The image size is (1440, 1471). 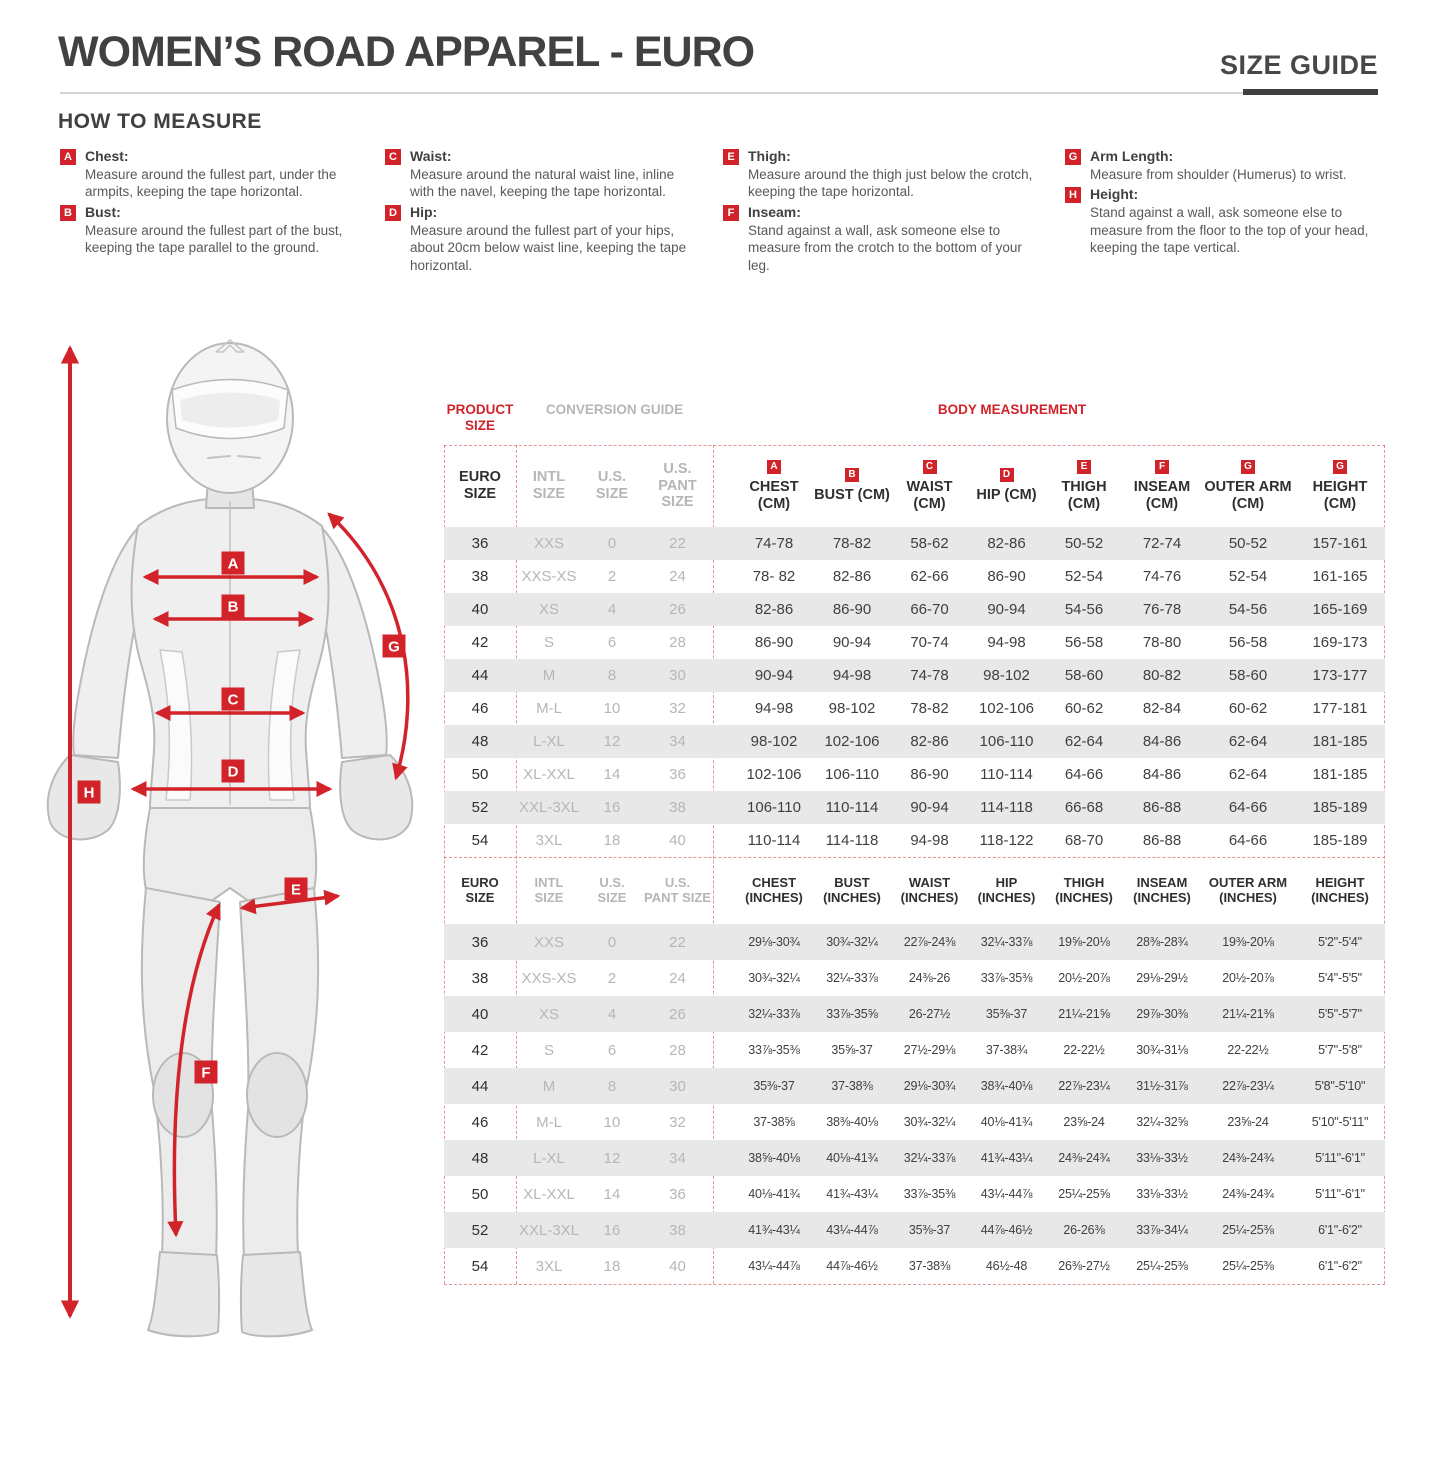 I want to click on measurement-cell: 54-56, so click(x=1248, y=609).